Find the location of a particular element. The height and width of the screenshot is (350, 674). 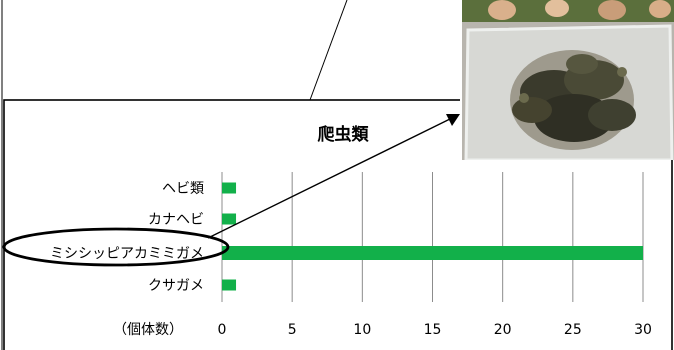

x-tick-6: 30 is located at coordinates (643, 330).